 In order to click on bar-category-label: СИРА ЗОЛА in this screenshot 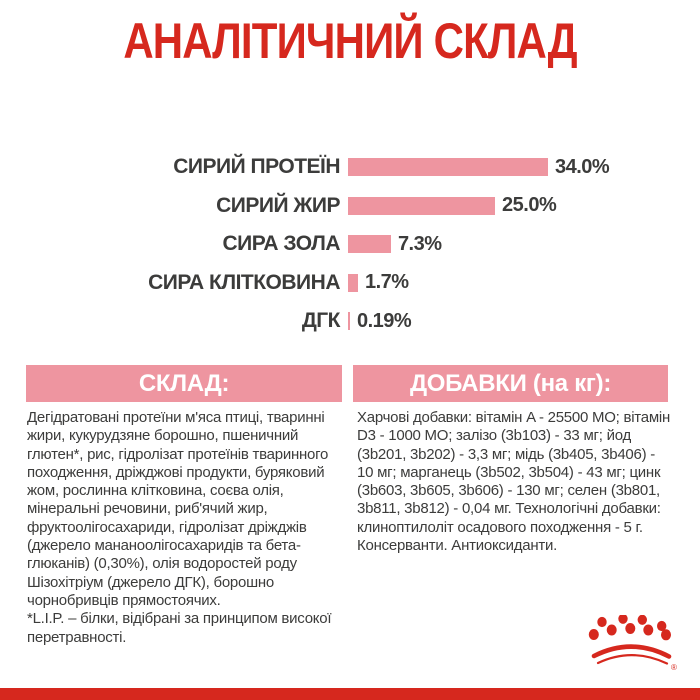, I will do `click(281, 243)`.